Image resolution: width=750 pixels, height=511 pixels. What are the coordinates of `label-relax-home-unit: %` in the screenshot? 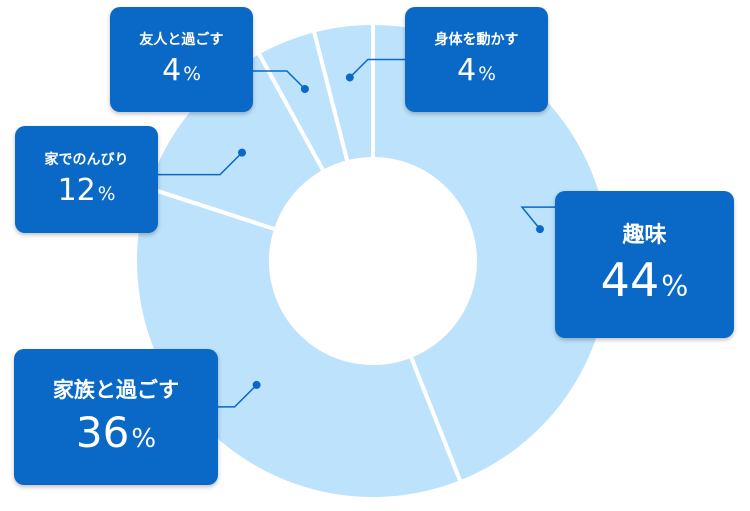 It's located at (106, 195).